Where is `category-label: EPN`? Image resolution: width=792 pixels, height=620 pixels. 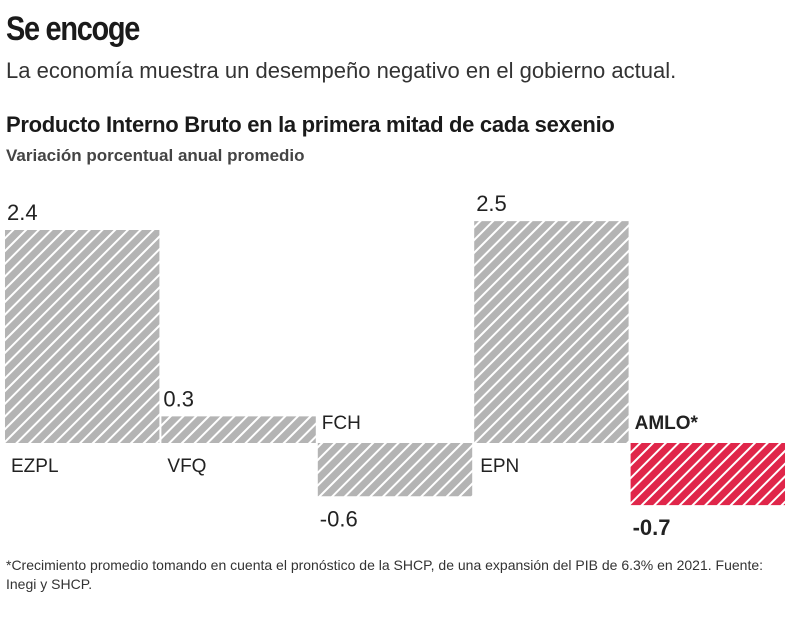
category-label: EPN is located at coordinates (499, 466).